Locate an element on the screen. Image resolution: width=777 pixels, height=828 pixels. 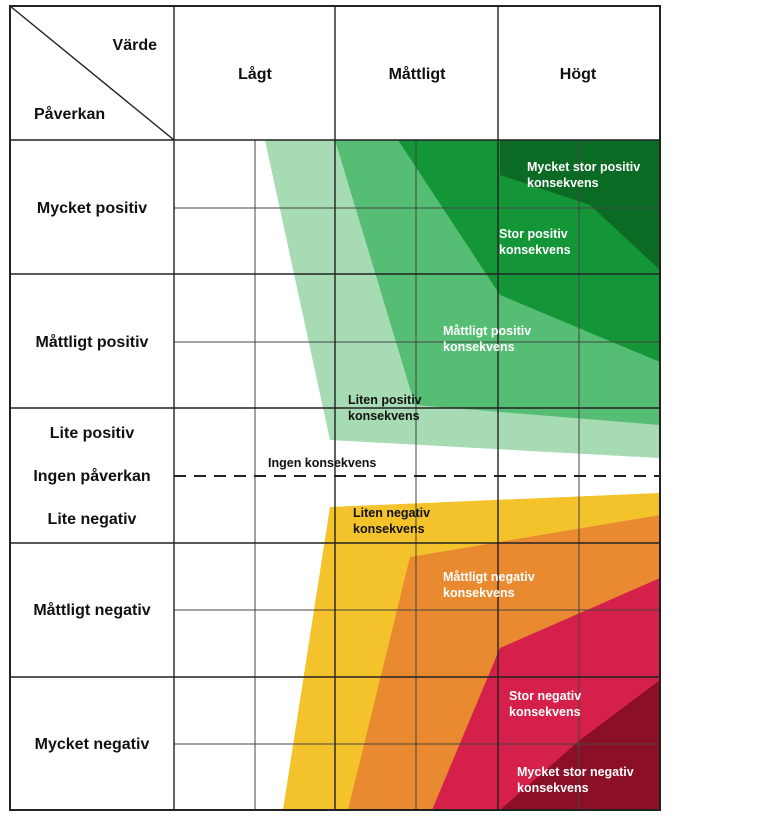
corner-diagonal is located at coordinates (92, 73).